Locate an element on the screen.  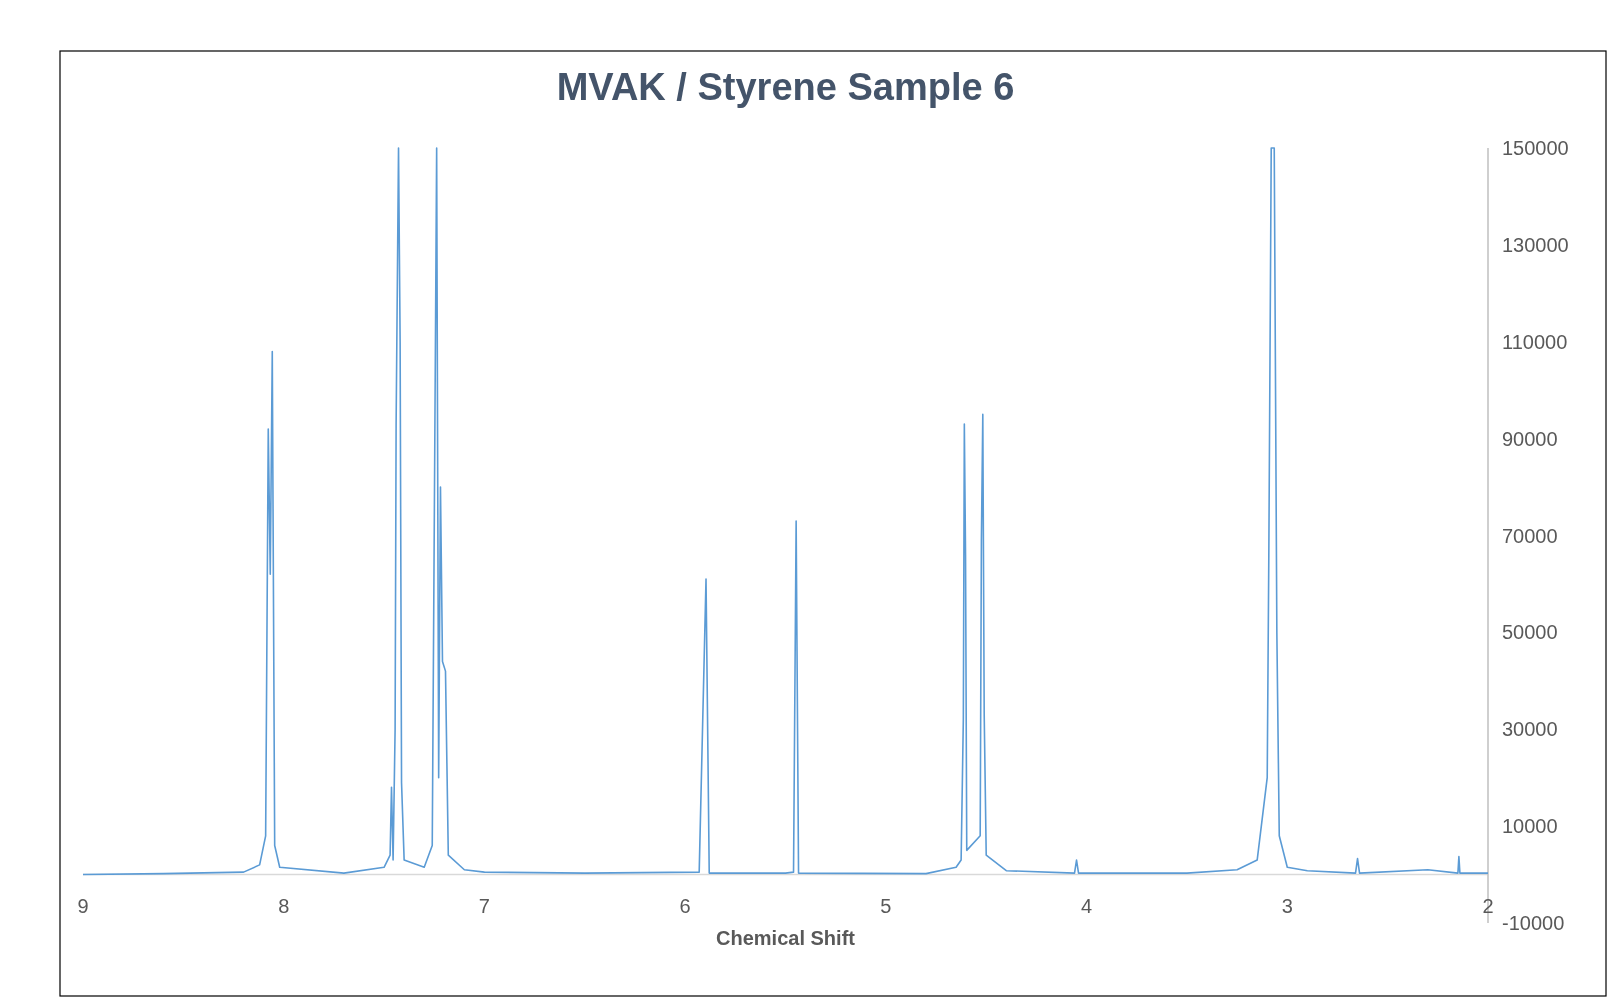
x-tick-label: 7 is located at coordinates (484, 905).